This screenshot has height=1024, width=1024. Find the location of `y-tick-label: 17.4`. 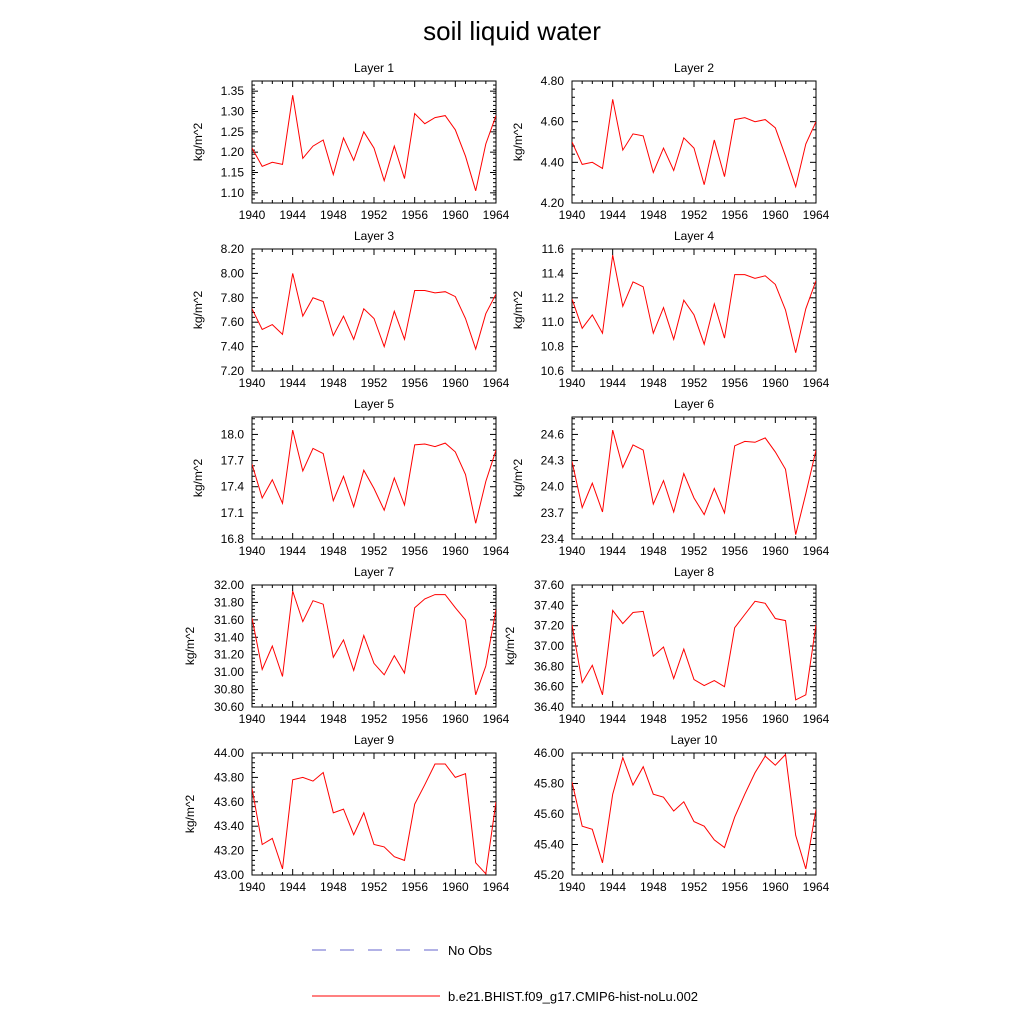

y-tick-label: 17.4 is located at coordinates (233, 487).